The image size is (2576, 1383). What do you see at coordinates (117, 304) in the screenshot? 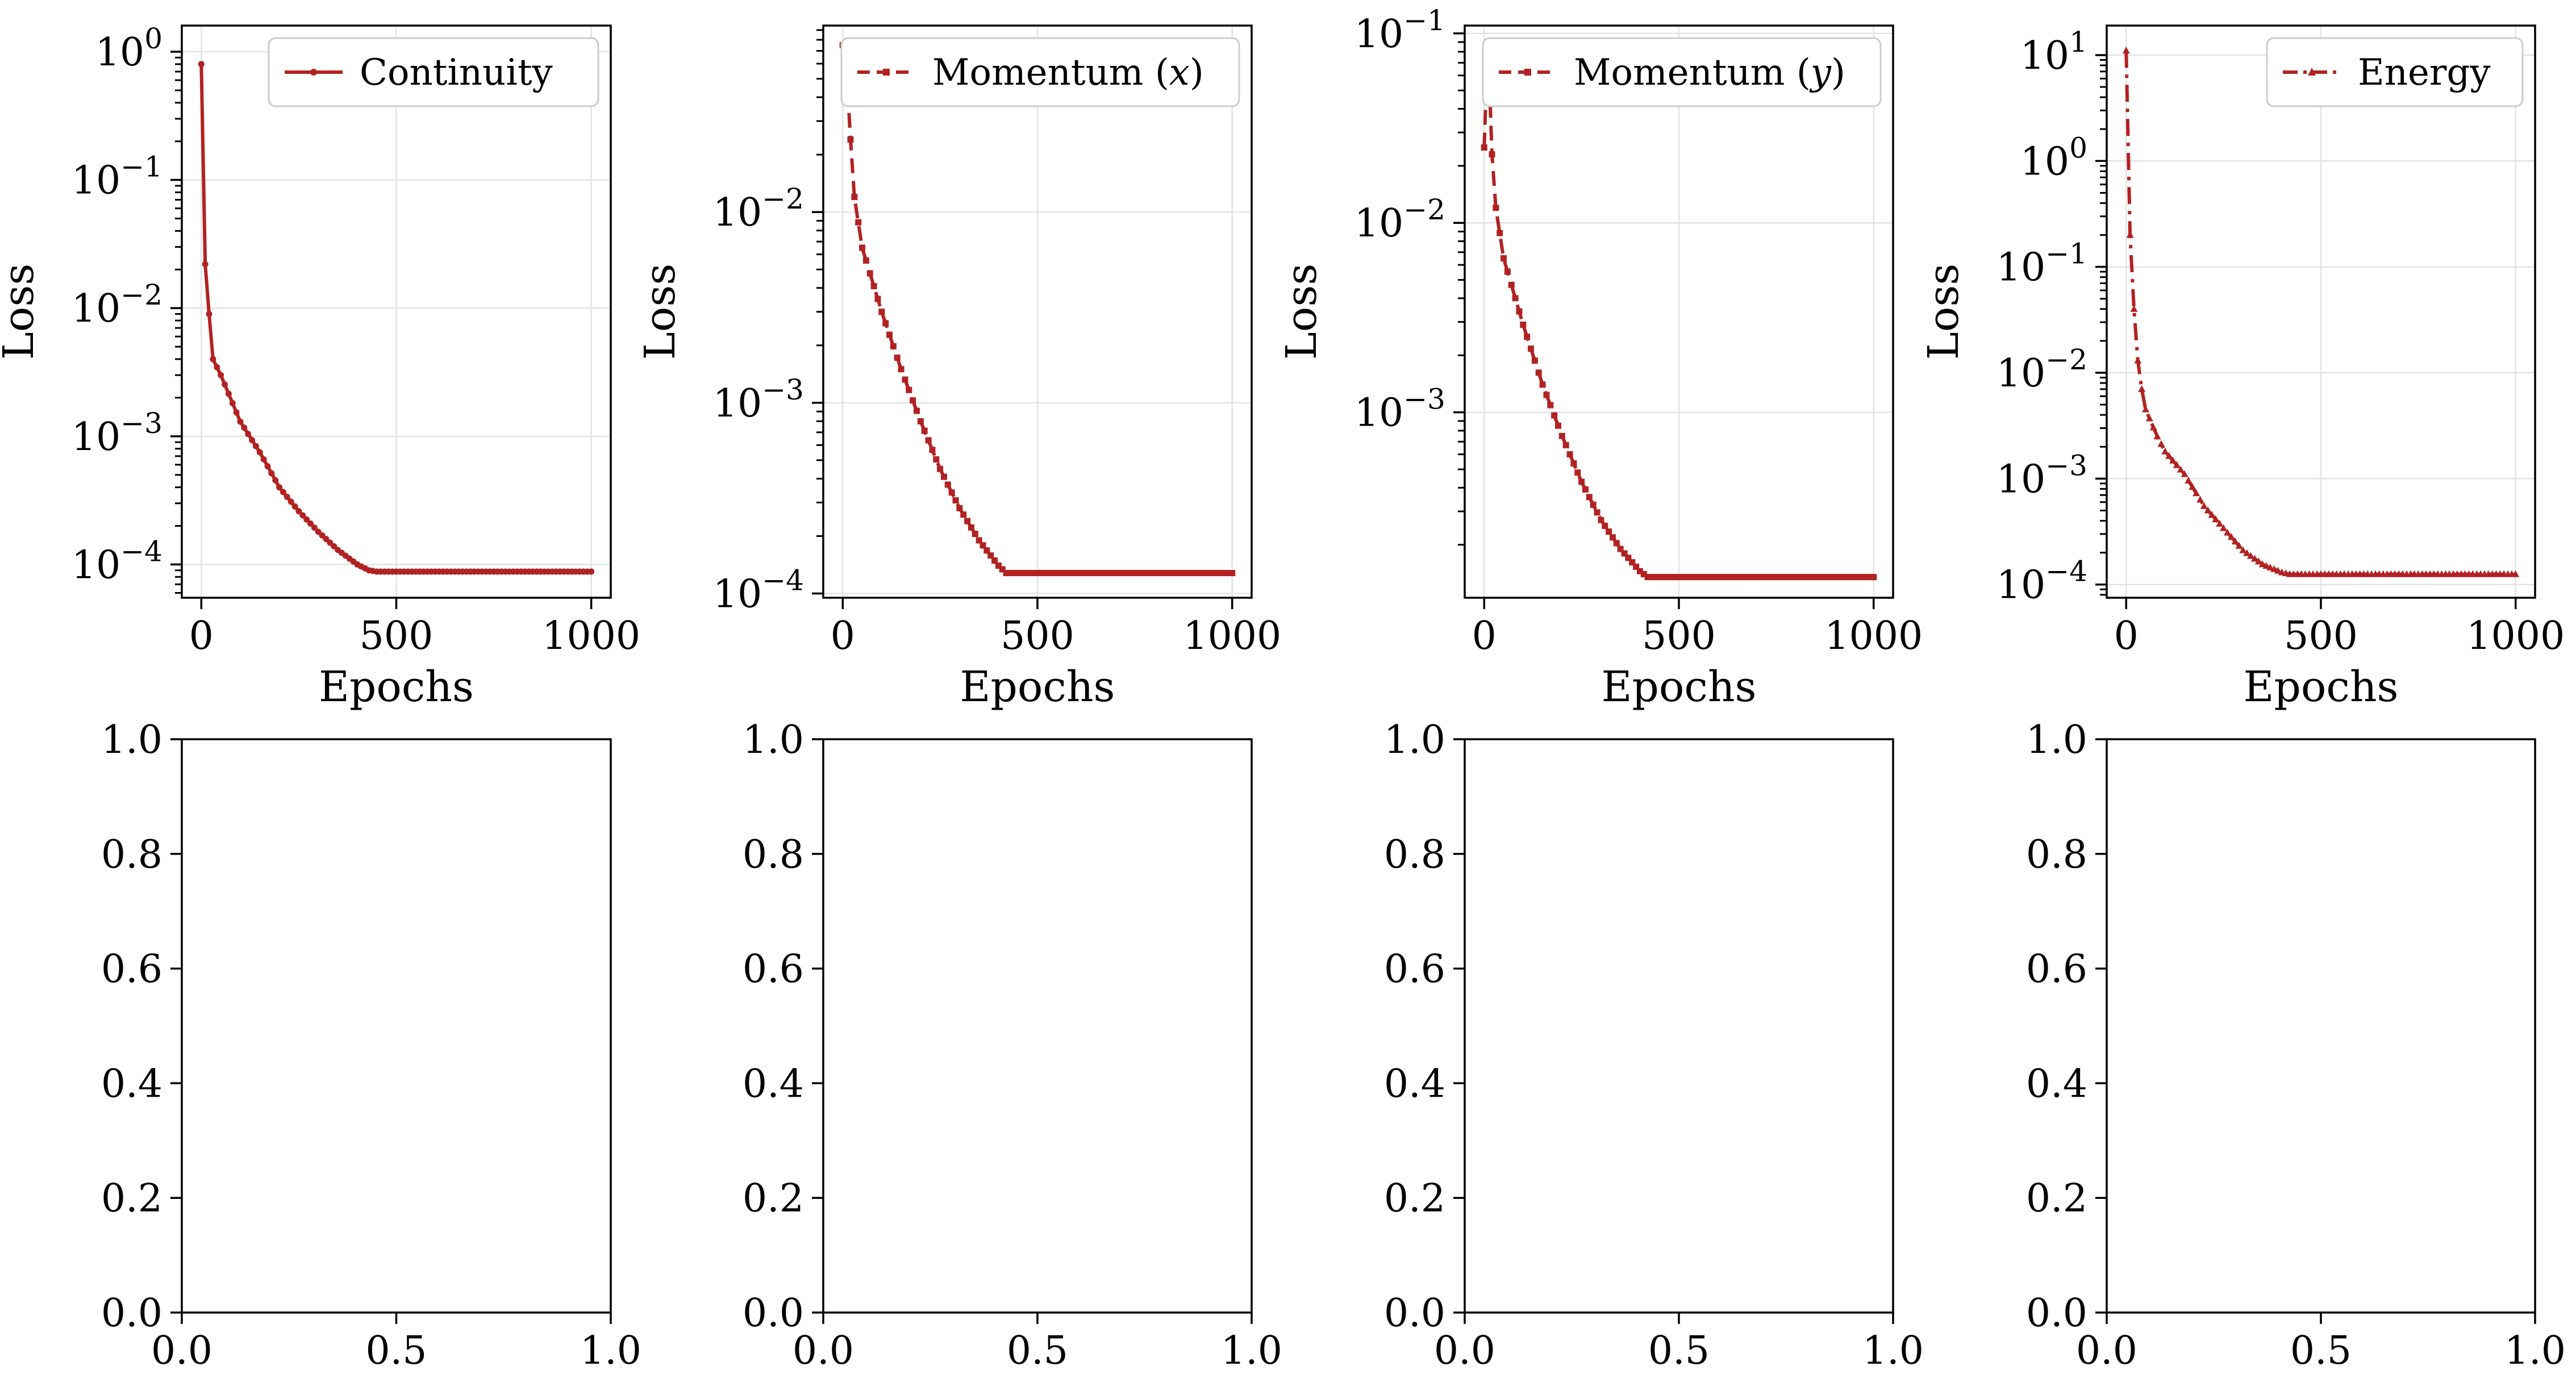
I see `y-tick-label: 10⁻²` at bounding box center [117, 304].